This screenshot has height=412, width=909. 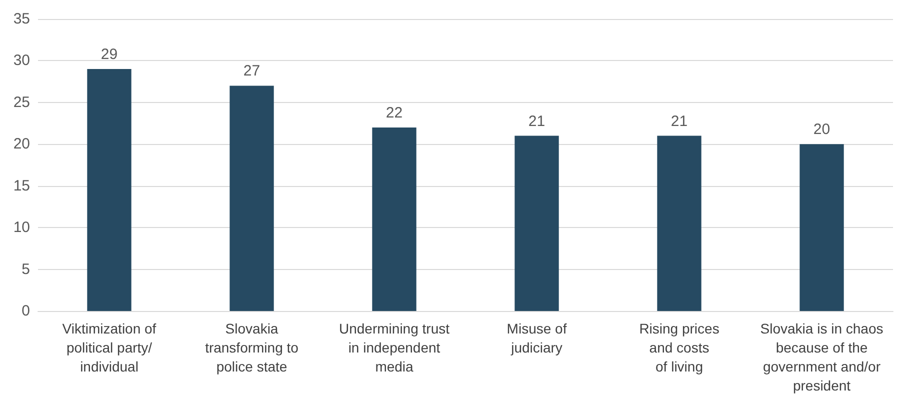 What do you see at coordinates (21, 185) in the screenshot?
I see `y-tick-label: 15` at bounding box center [21, 185].